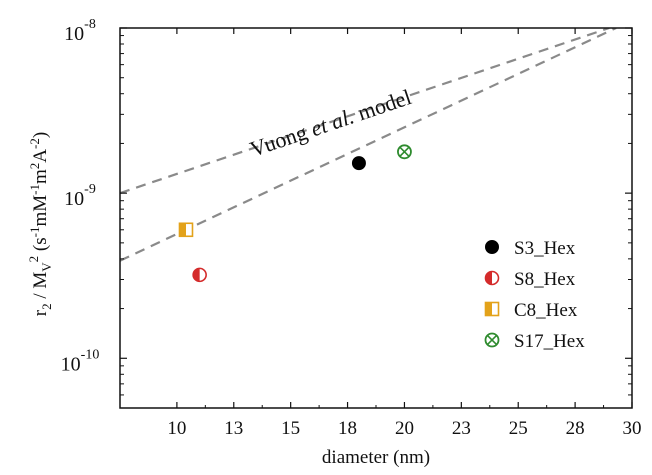  Describe the element at coordinates (461, 428) in the screenshot. I see `x-tick-label: 23` at that location.